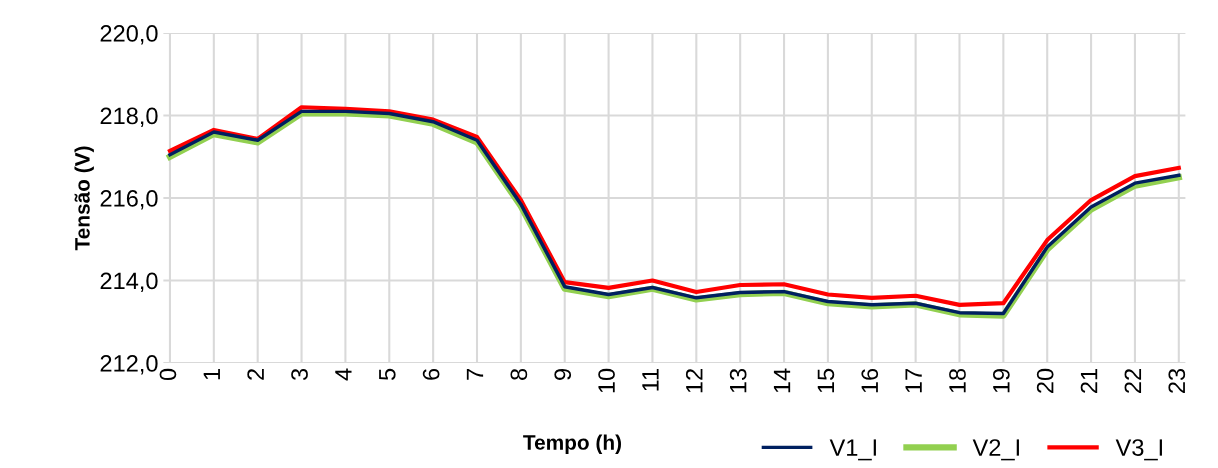 Image resolution: width=1218 pixels, height=468 pixels. What do you see at coordinates (1177, 380) in the screenshot?
I see `x-tick-label: 23` at bounding box center [1177, 380].